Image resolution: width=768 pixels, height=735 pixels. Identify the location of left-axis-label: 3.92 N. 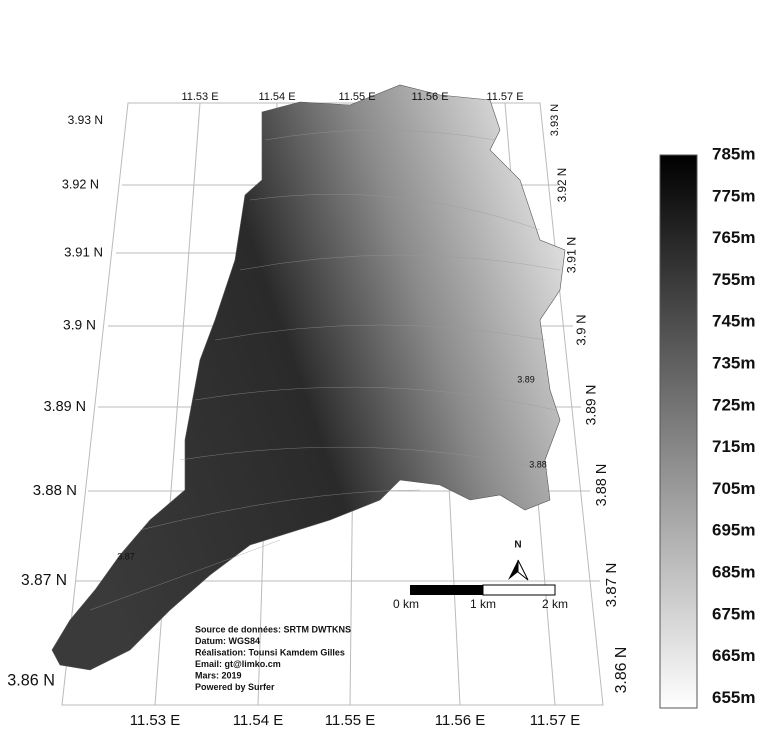
(80, 184).